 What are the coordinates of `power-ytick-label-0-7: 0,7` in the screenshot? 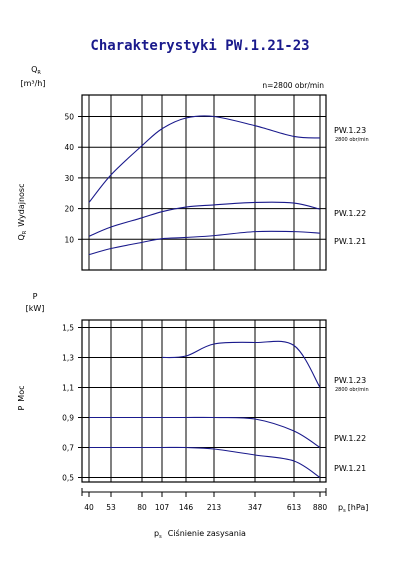 It's located at (68, 448).